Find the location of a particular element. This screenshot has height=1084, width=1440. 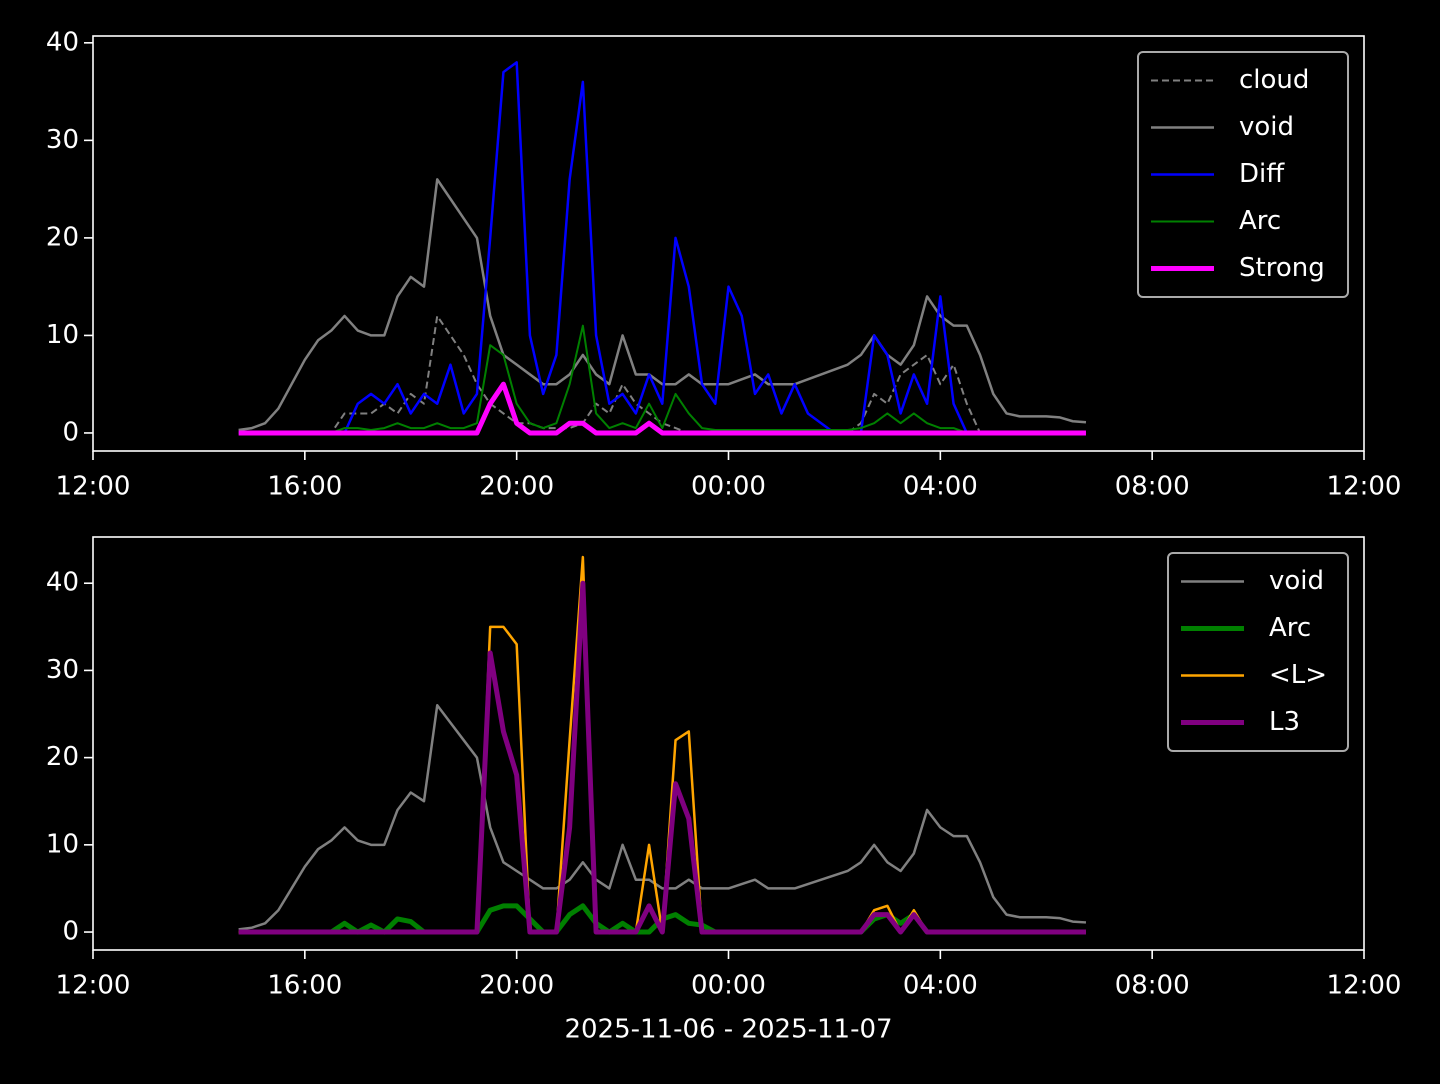

x-axis-label: 2025-11-06 - 2025-11-07 is located at coordinates (728, 1030).